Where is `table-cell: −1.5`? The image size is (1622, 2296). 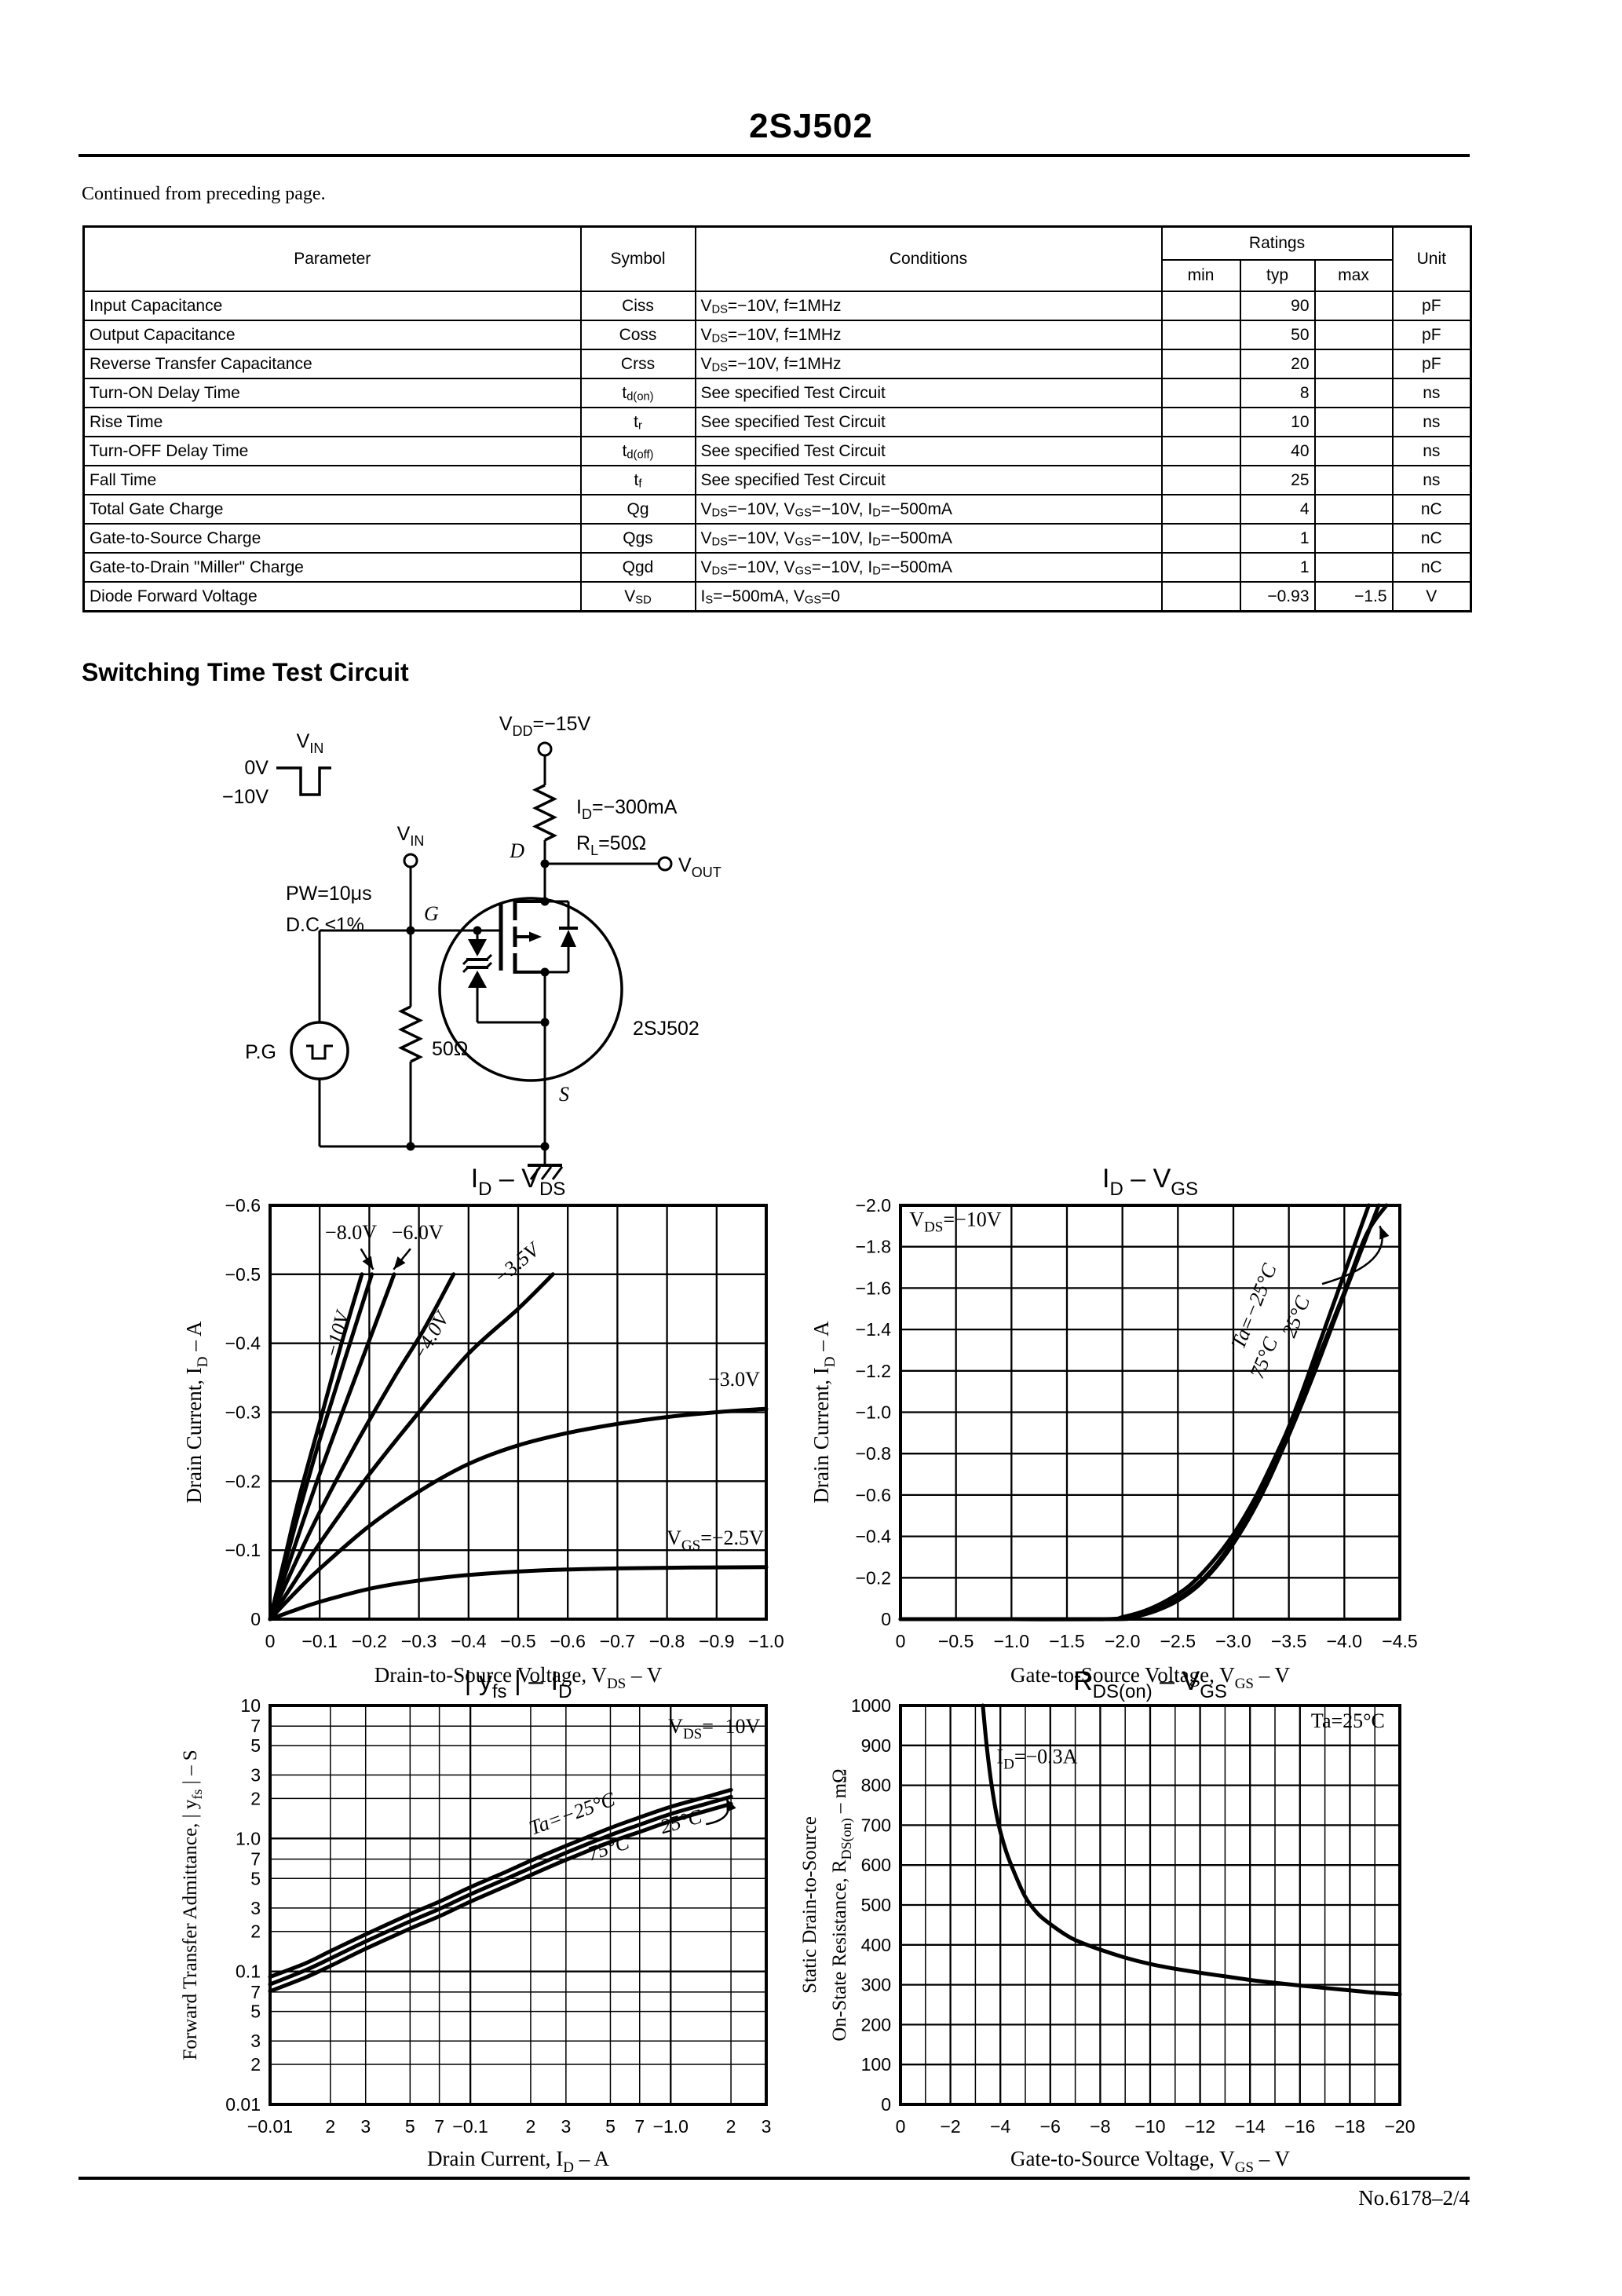
table-cell: −1.5 is located at coordinates (1353, 596).